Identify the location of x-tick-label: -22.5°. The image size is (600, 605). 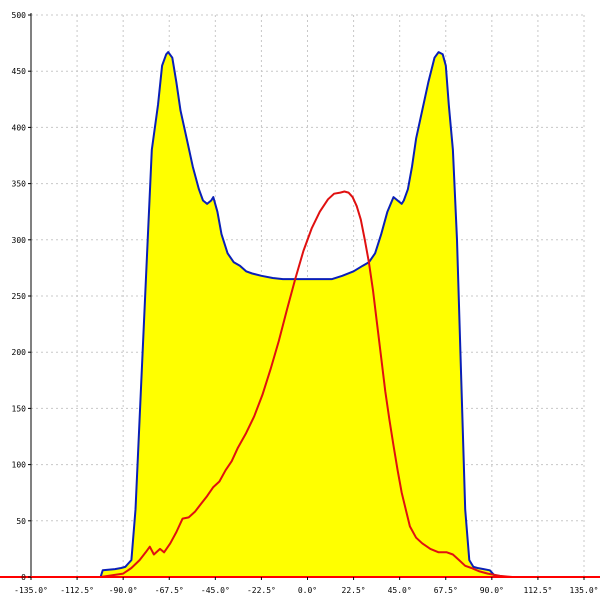
(261, 590).